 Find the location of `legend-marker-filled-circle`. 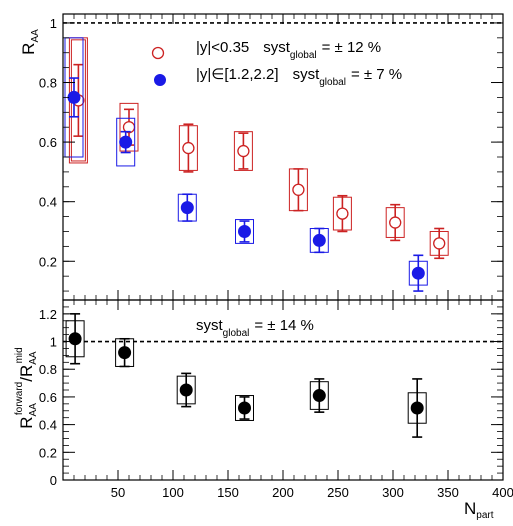

legend-marker-filled-circle is located at coordinates (160, 80).